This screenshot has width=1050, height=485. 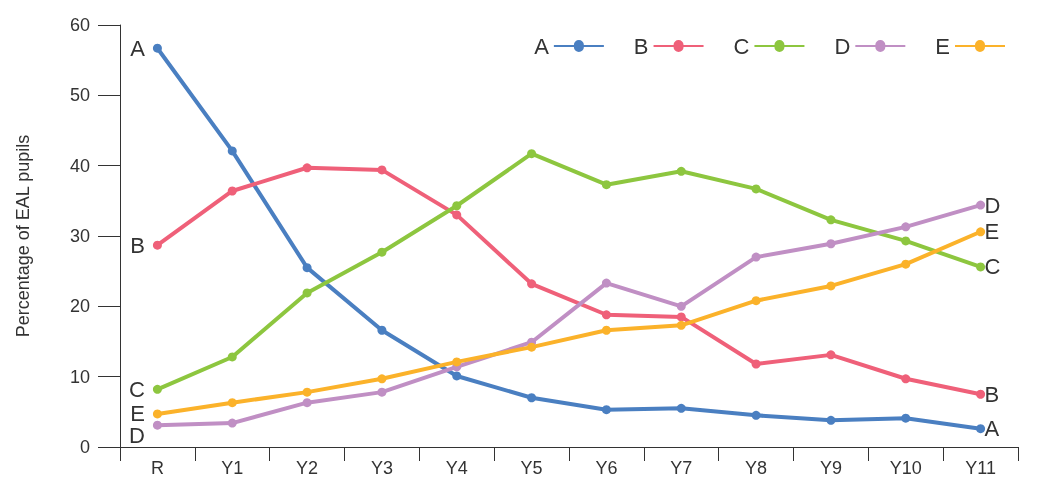 What do you see at coordinates (79, 95) in the screenshot?
I see `y-tick-label: 50` at bounding box center [79, 95].